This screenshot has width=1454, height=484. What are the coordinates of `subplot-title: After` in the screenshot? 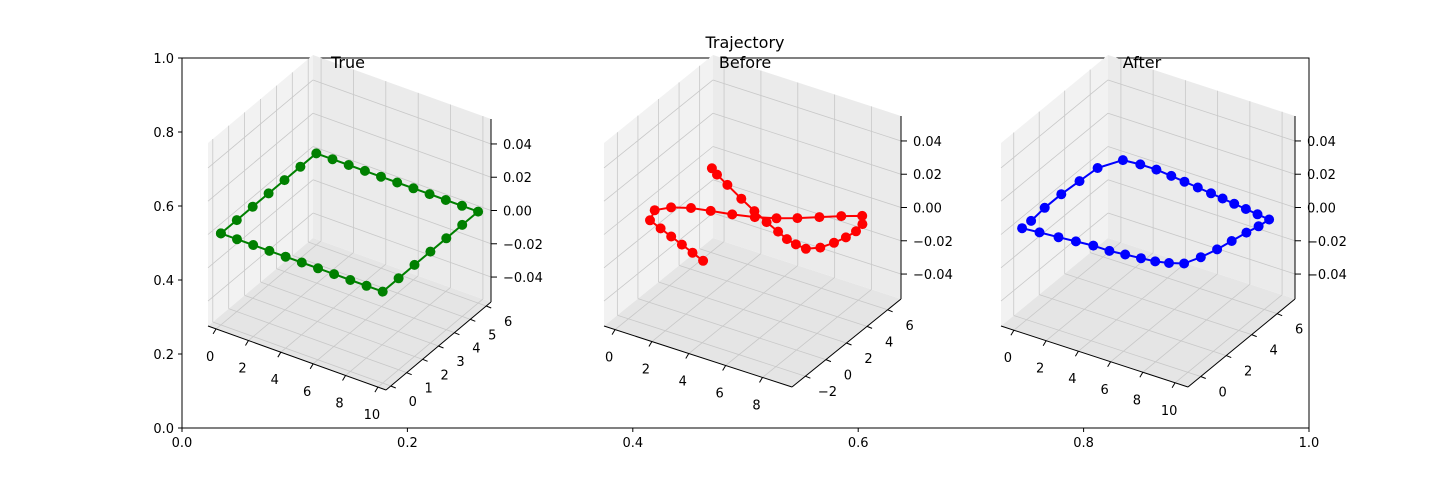 It's located at (1142, 62).